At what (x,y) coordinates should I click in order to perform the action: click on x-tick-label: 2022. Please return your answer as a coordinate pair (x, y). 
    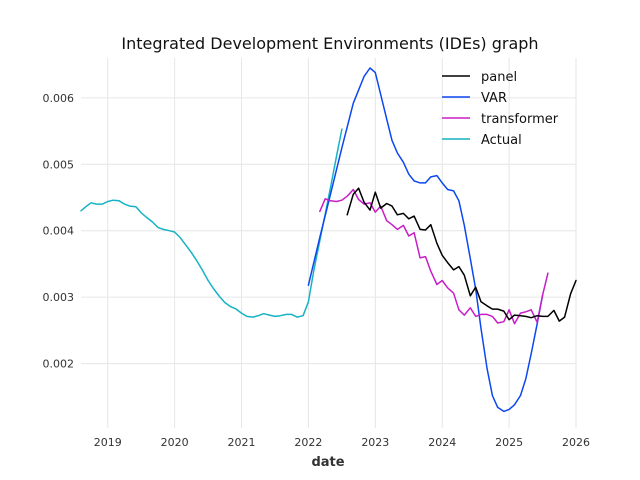
    Looking at the image, I should click on (308, 442).